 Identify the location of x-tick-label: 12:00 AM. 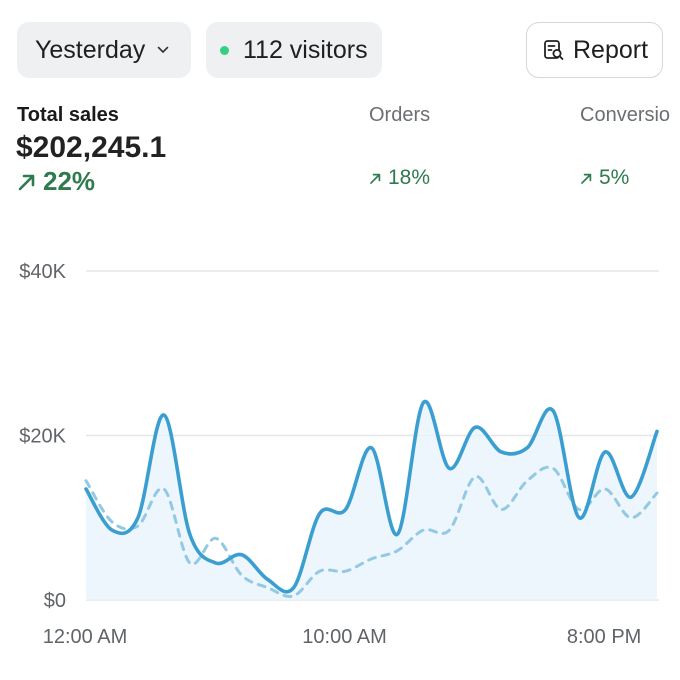
(85, 637).